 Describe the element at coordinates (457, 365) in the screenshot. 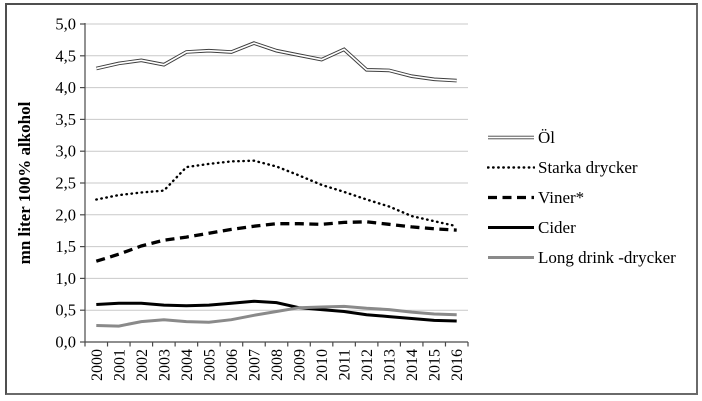

I see `svg-text: 2016` at that location.